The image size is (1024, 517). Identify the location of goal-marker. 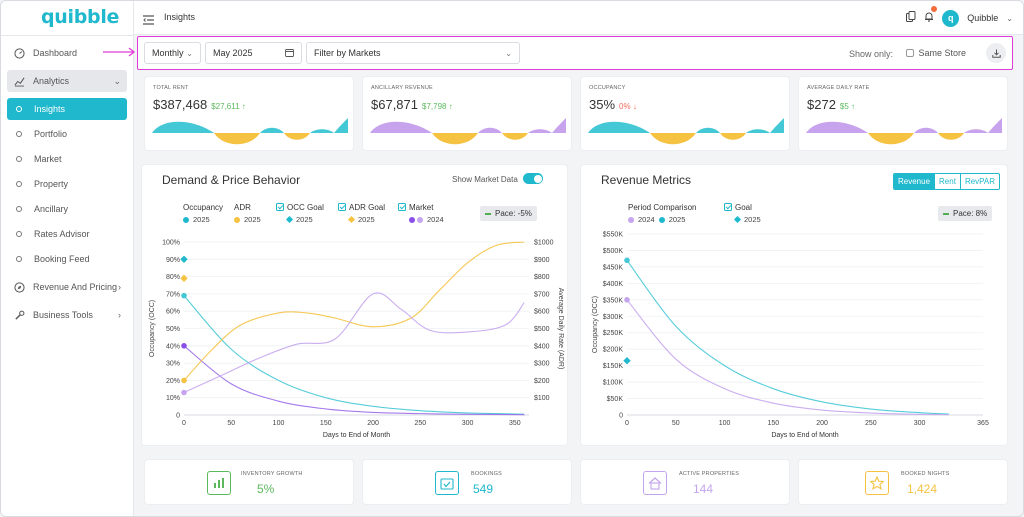
(184, 259).